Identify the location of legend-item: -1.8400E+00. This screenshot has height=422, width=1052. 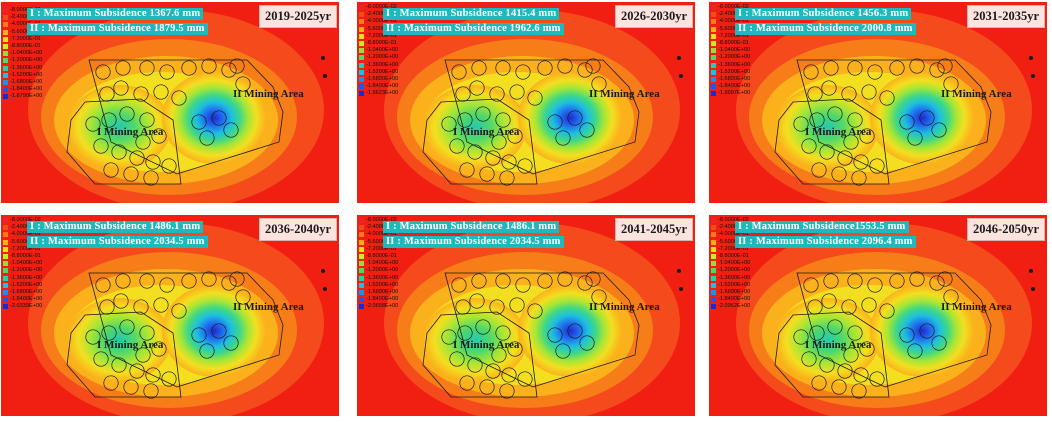
(730, 86).